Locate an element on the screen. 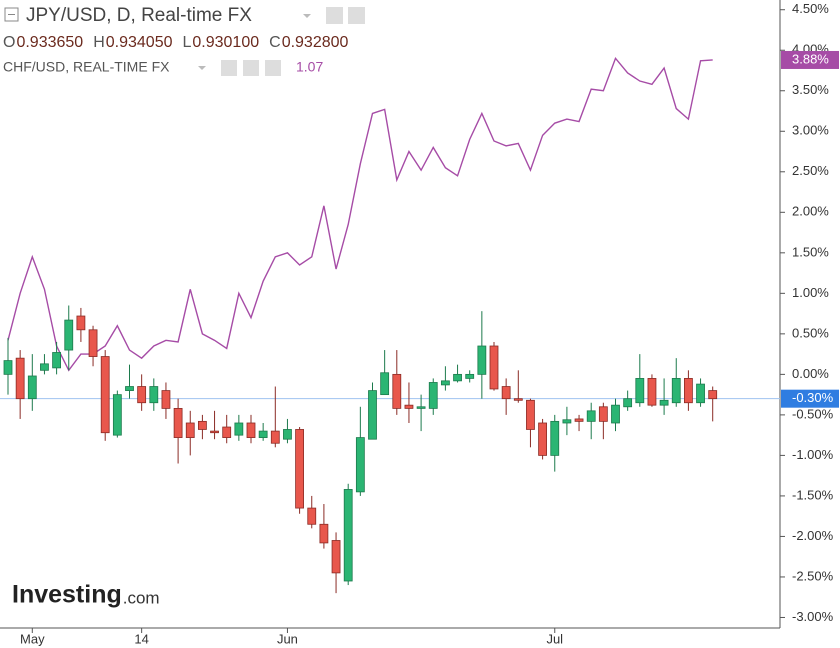  chart-title: JPY/USD, D, Real-time FX is located at coordinates (139, 15).